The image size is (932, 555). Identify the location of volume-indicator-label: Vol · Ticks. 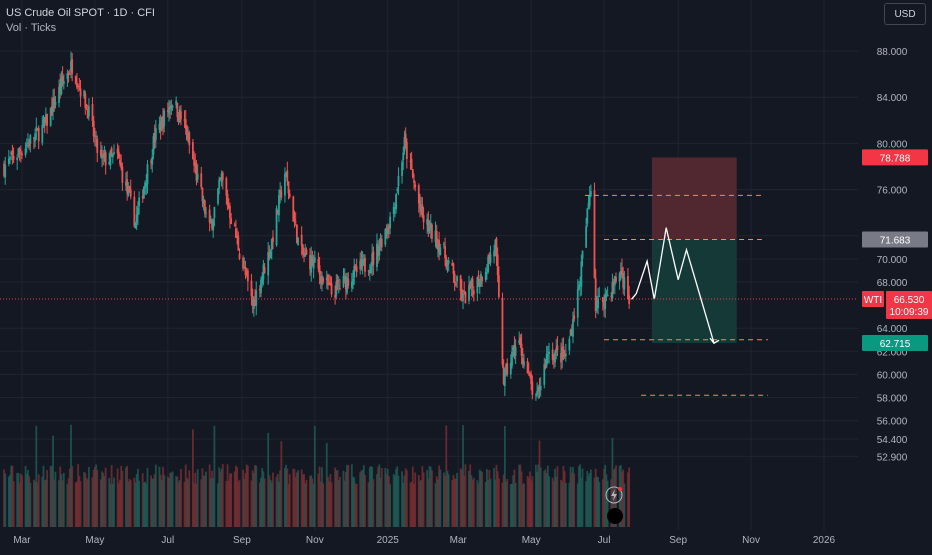
(31, 28).